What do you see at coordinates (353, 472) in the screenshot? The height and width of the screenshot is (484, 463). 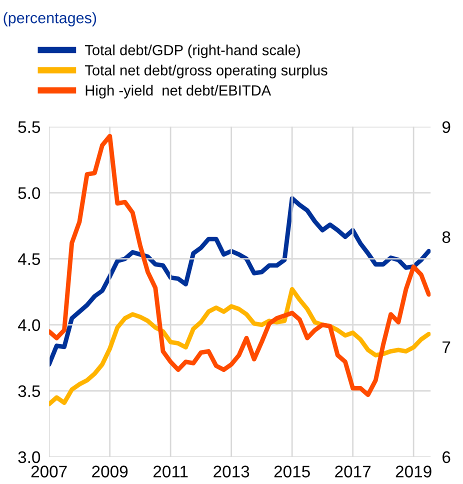 I see `x-tick-label: 2017` at bounding box center [353, 472].